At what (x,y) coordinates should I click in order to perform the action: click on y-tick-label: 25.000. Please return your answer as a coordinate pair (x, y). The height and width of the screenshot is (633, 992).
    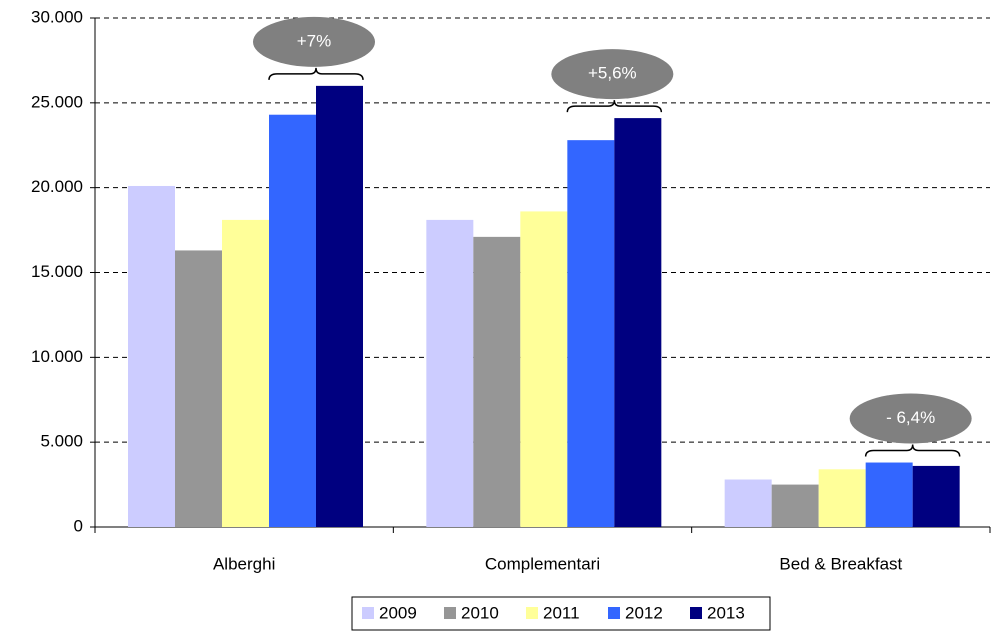
    Looking at the image, I should click on (57, 101).